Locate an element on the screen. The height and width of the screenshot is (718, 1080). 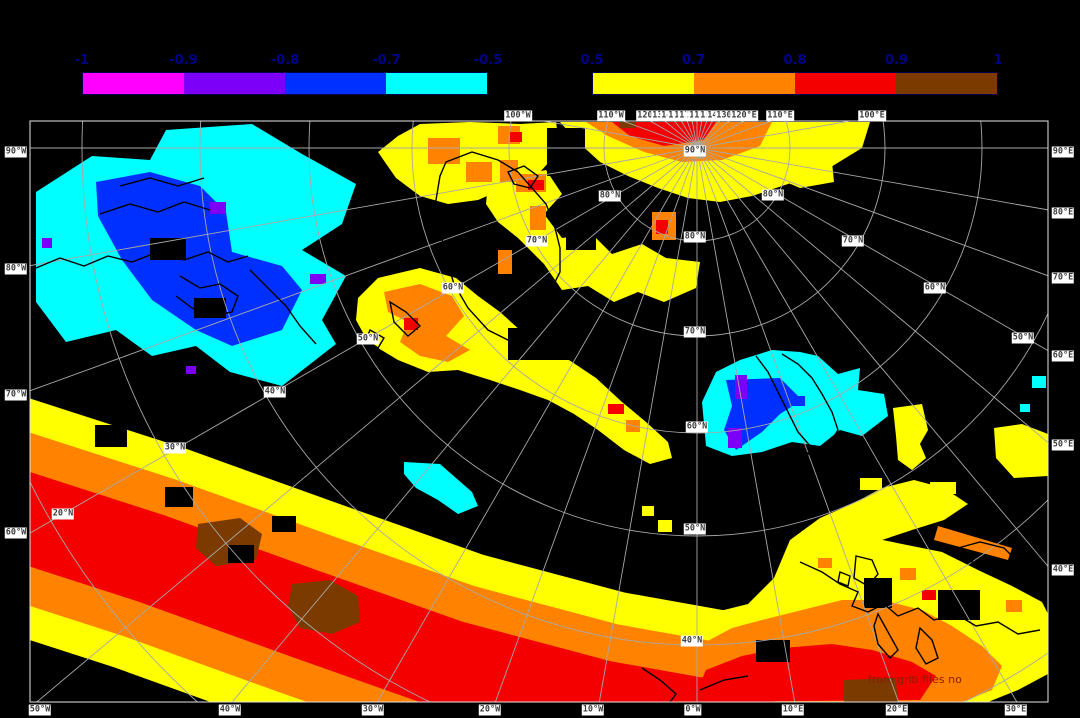
lon-label-bottom: 30°W is located at coordinates (373, 710).